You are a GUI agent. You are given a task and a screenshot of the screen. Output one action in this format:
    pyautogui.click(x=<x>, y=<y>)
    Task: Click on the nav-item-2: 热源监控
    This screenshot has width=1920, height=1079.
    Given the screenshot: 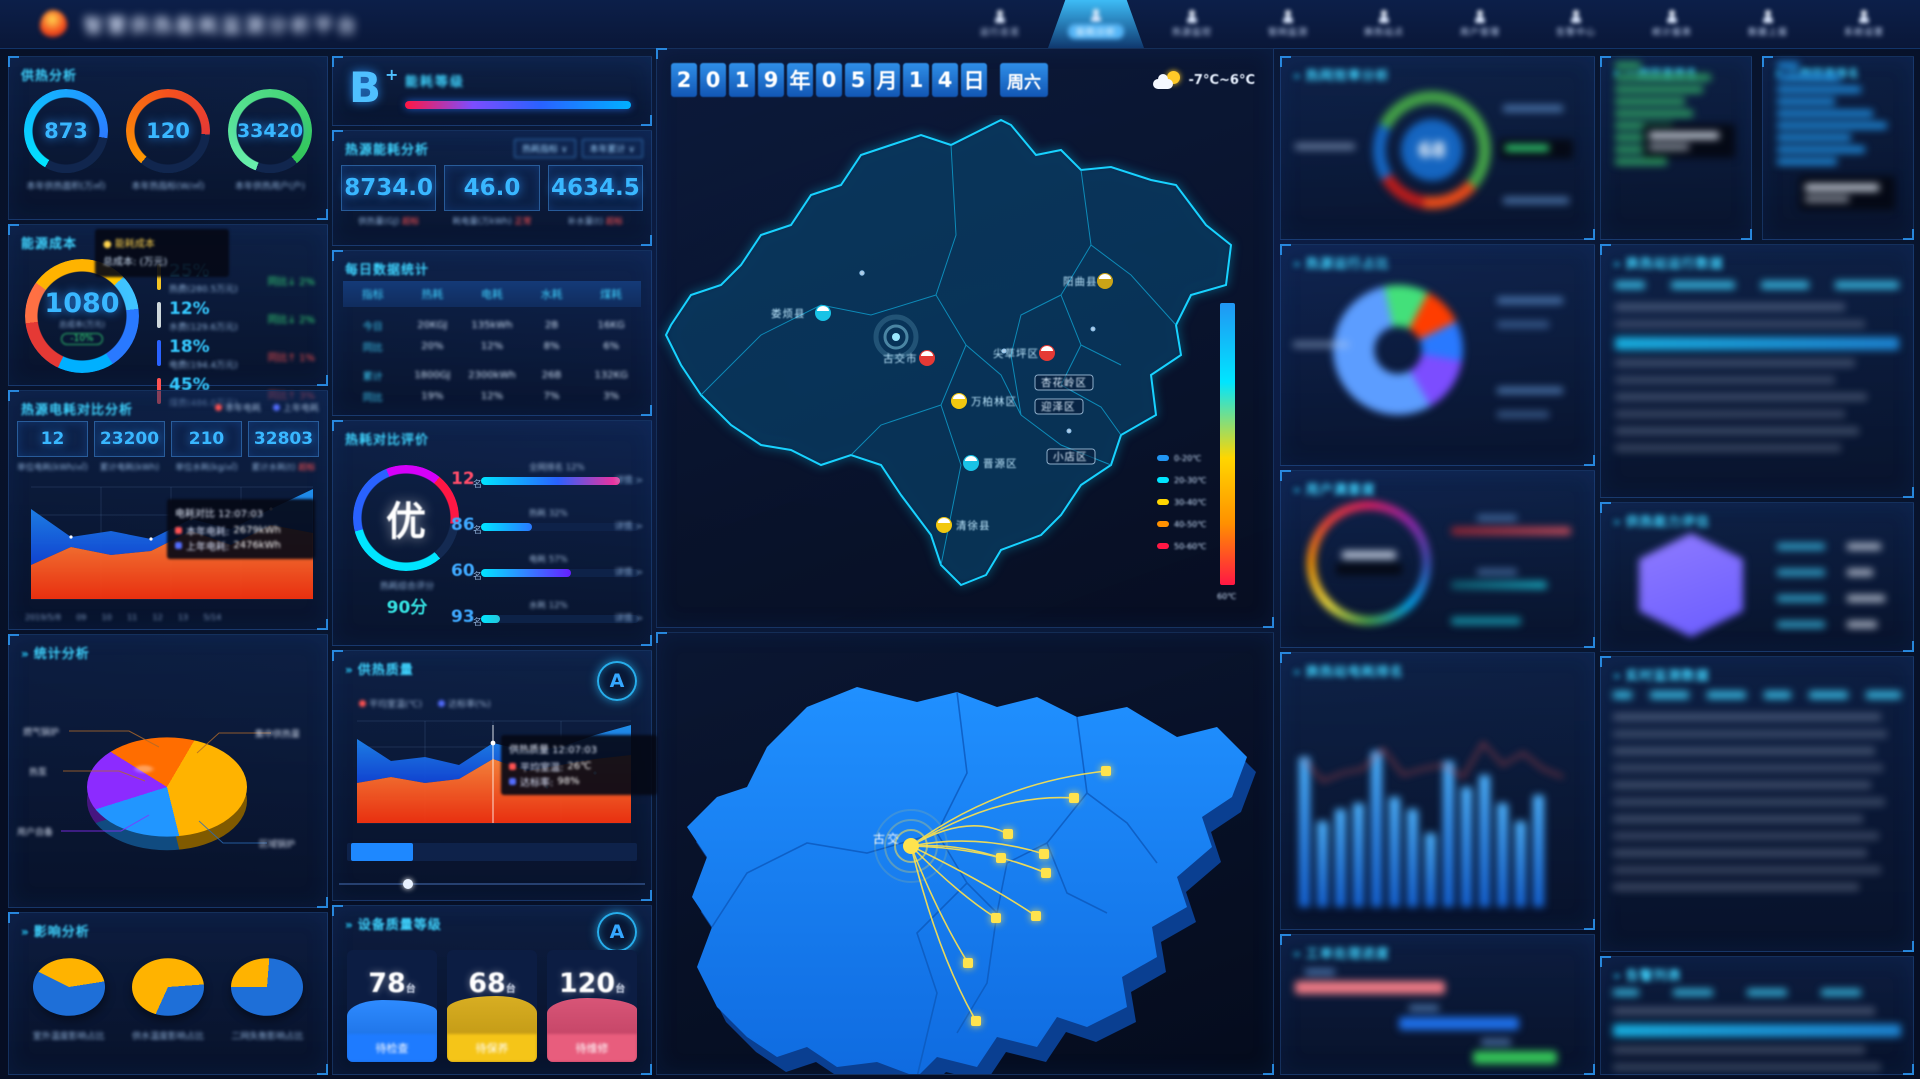 What is the action you would take?
    pyautogui.click(x=1192, y=24)
    